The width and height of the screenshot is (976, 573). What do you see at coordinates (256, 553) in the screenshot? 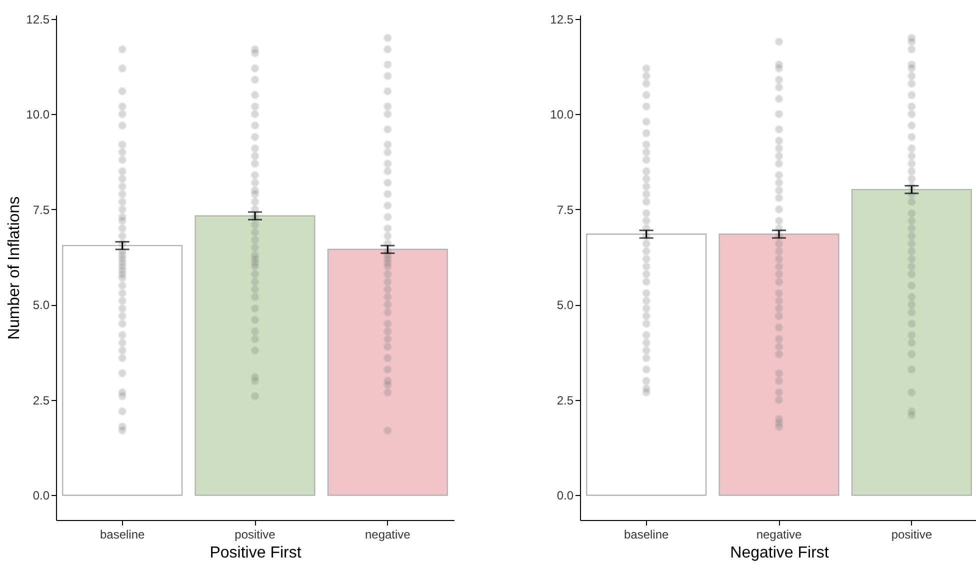
I see `x-axis-title: Positive First` at bounding box center [256, 553].